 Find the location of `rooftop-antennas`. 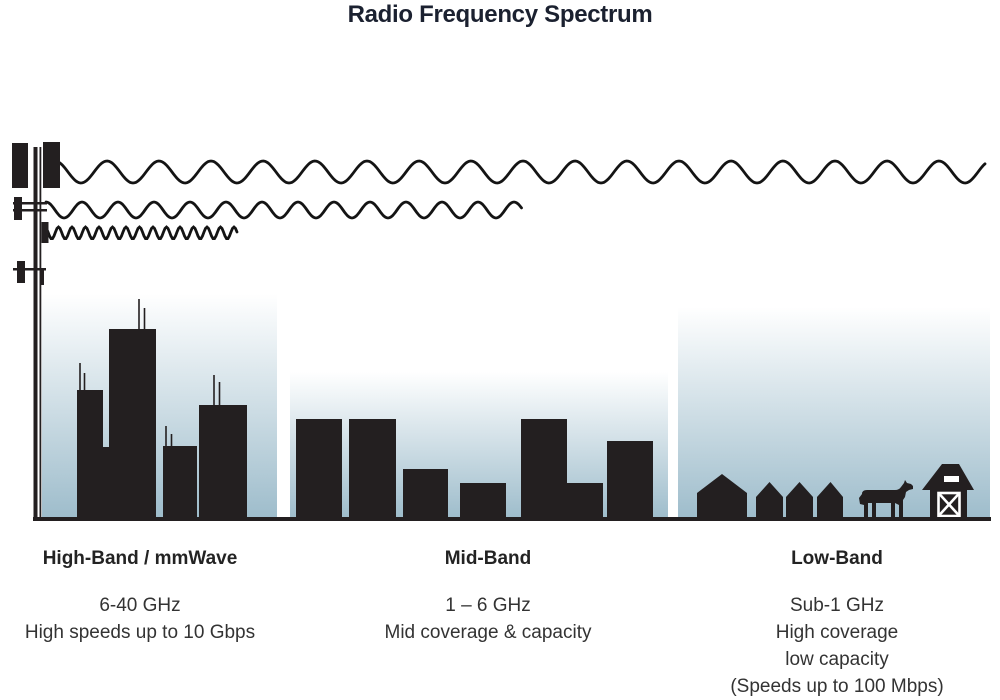

rooftop-antennas is located at coordinates (150, 373).